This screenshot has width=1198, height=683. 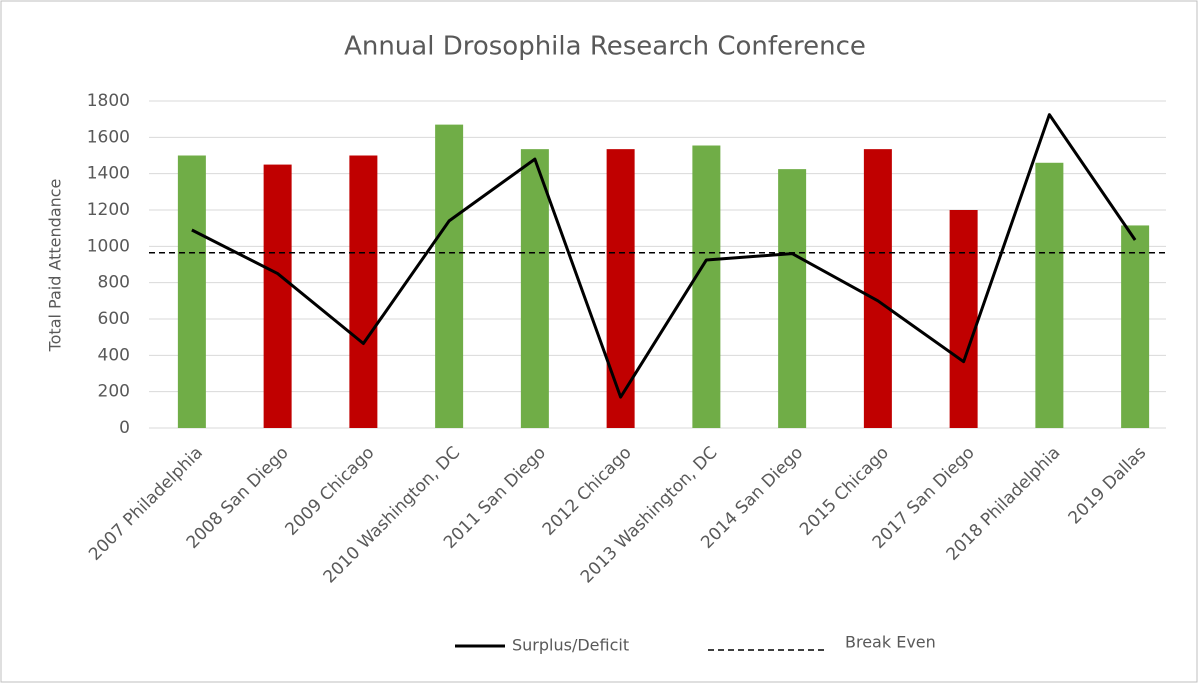 What do you see at coordinates (55, 266) in the screenshot?
I see `y-axis-label: Total Paid Attendance` at bounding box center [55, 266].